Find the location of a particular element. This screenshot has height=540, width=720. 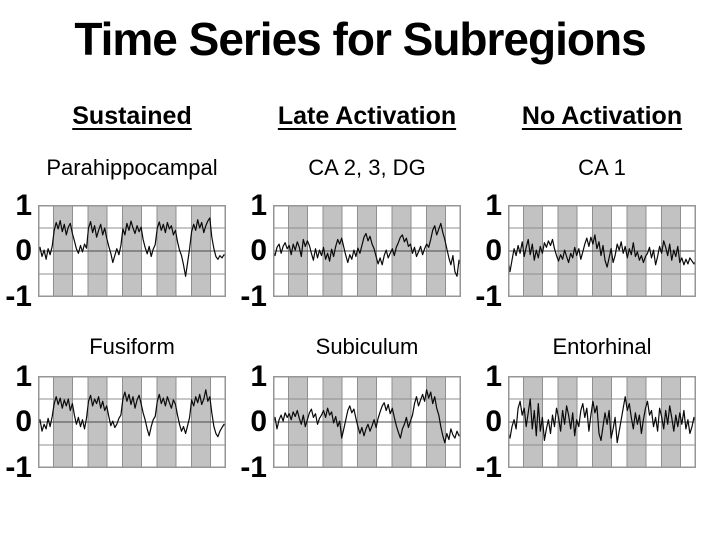

region-label-parahippocampal: Parahippocampal is located at coordinates (132, 167).